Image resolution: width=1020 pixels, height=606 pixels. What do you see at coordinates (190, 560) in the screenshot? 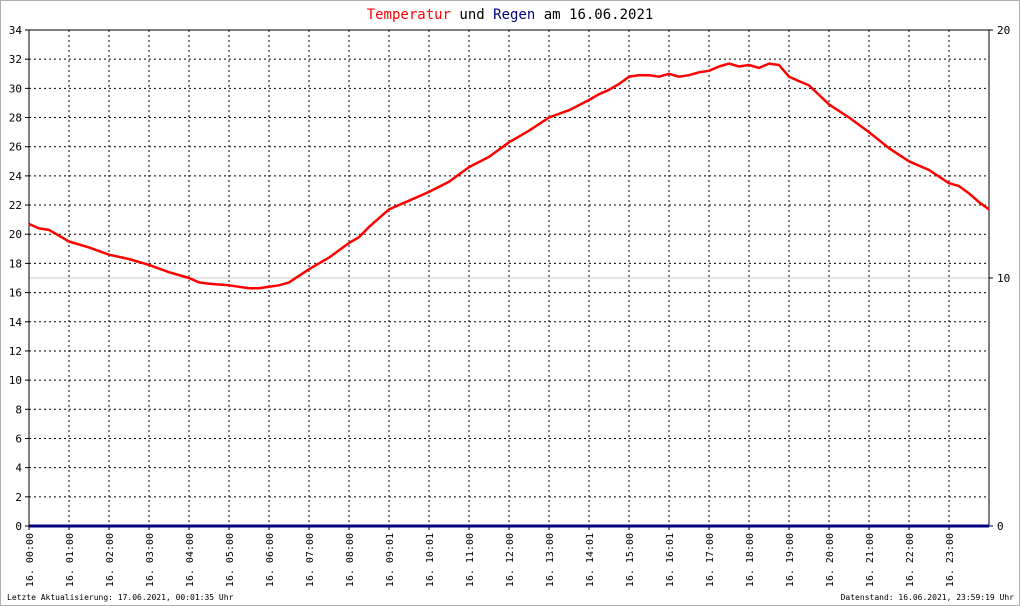
I see `x-tick-label: 16. 04:00` at bounding box center [190, 560].